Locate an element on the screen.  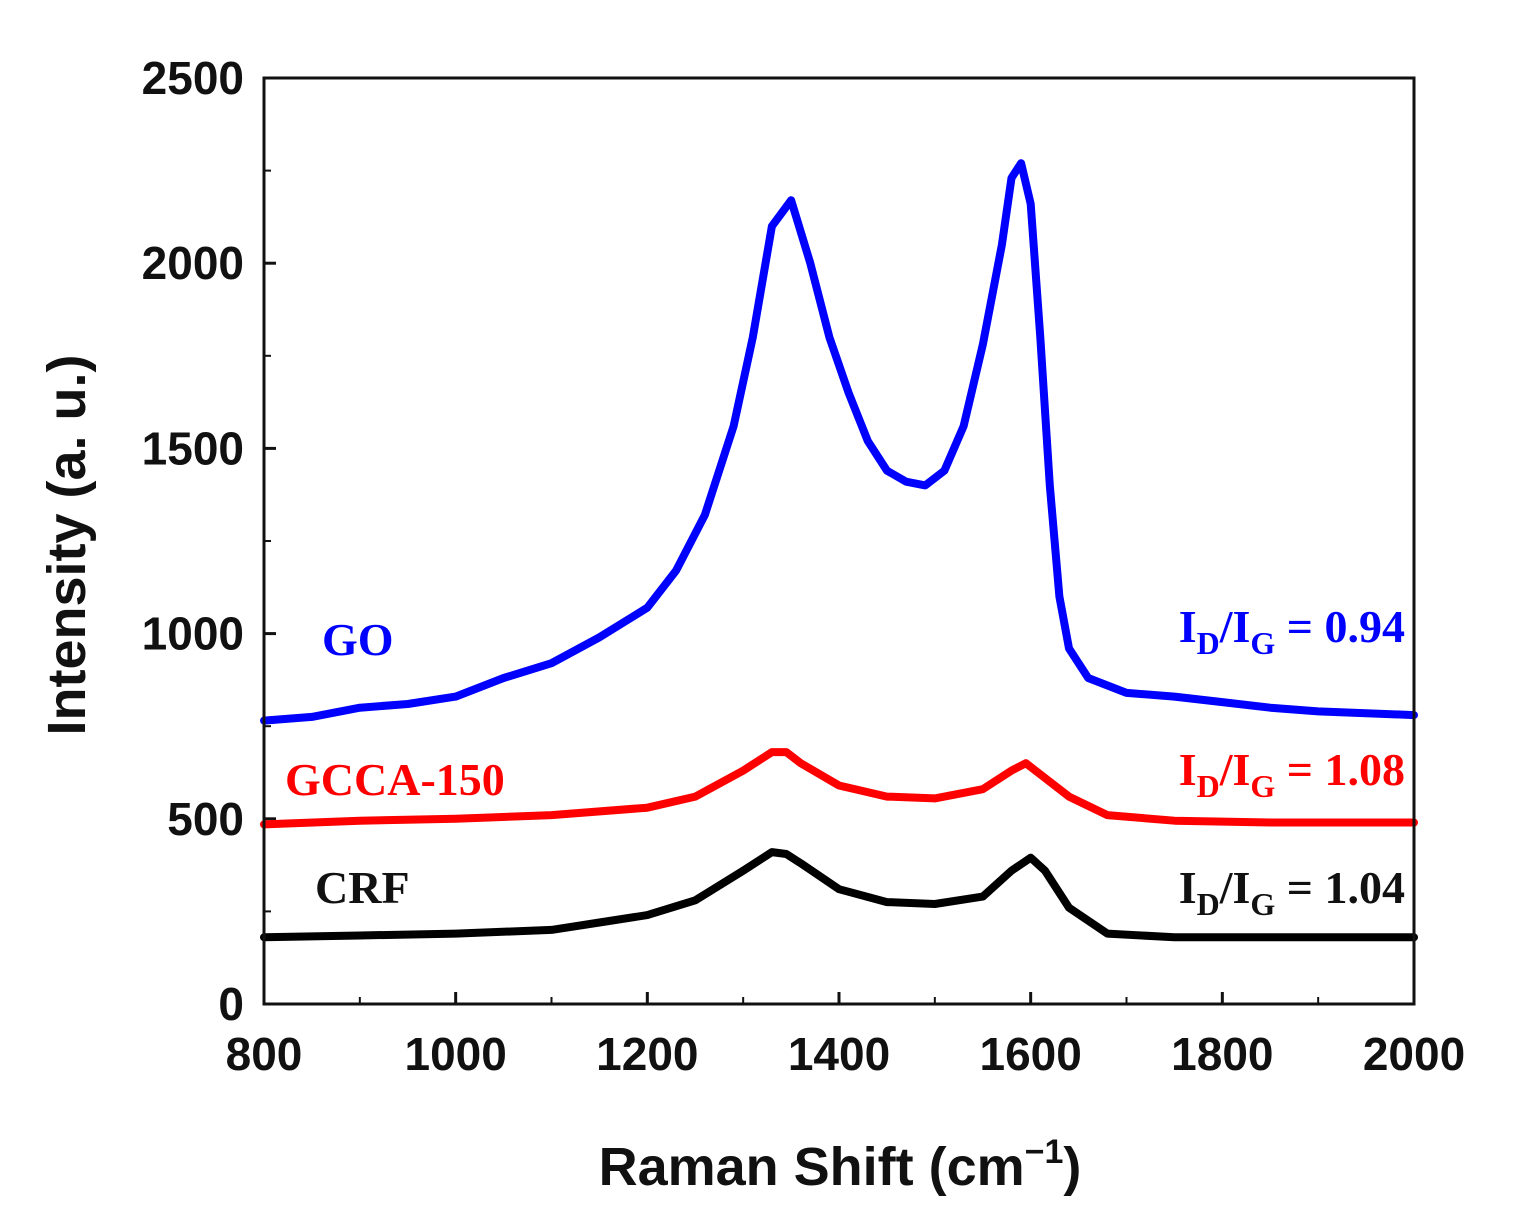
y-tick-label: 2500 is located at coordinates (193, 78).